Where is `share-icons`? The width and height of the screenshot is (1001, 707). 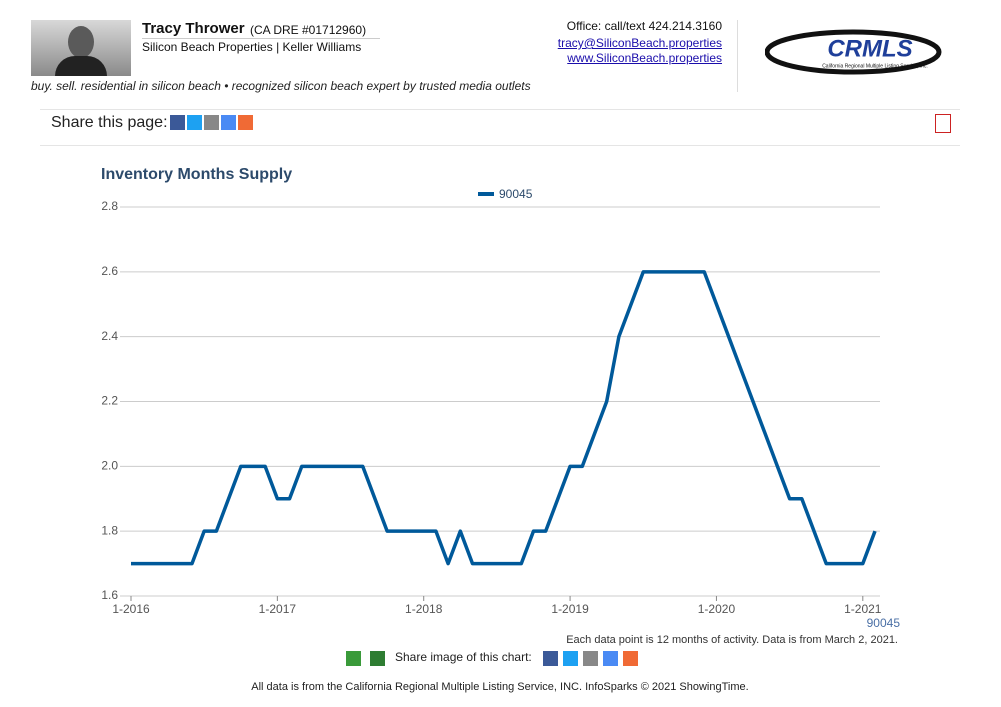
share-icons is located at coordinates (211, 125).